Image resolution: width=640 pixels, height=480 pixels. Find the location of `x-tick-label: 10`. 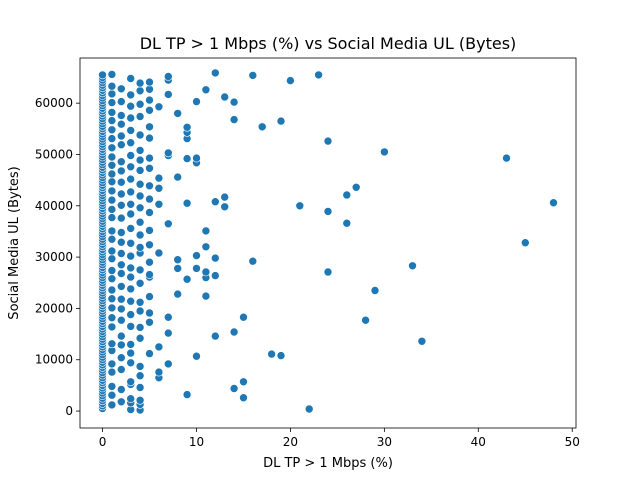

x-tick-label: 10 is located at coordinates (196, 442).